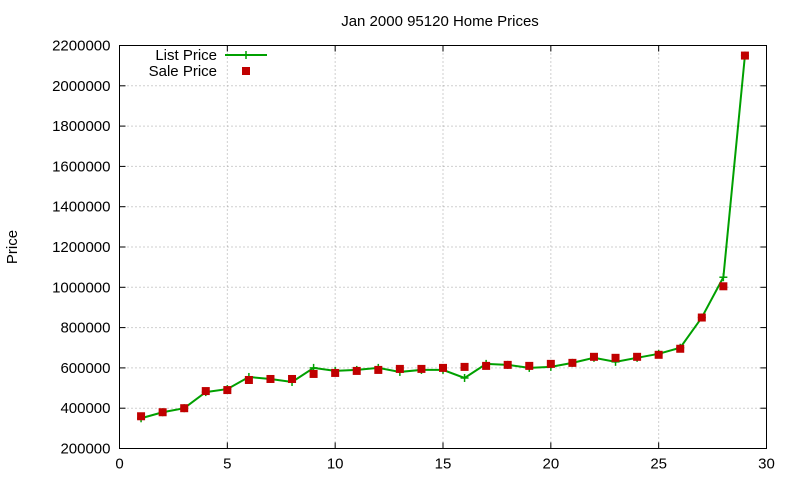  I want to click on y-tick-label: 2200000, so click(81, 46).